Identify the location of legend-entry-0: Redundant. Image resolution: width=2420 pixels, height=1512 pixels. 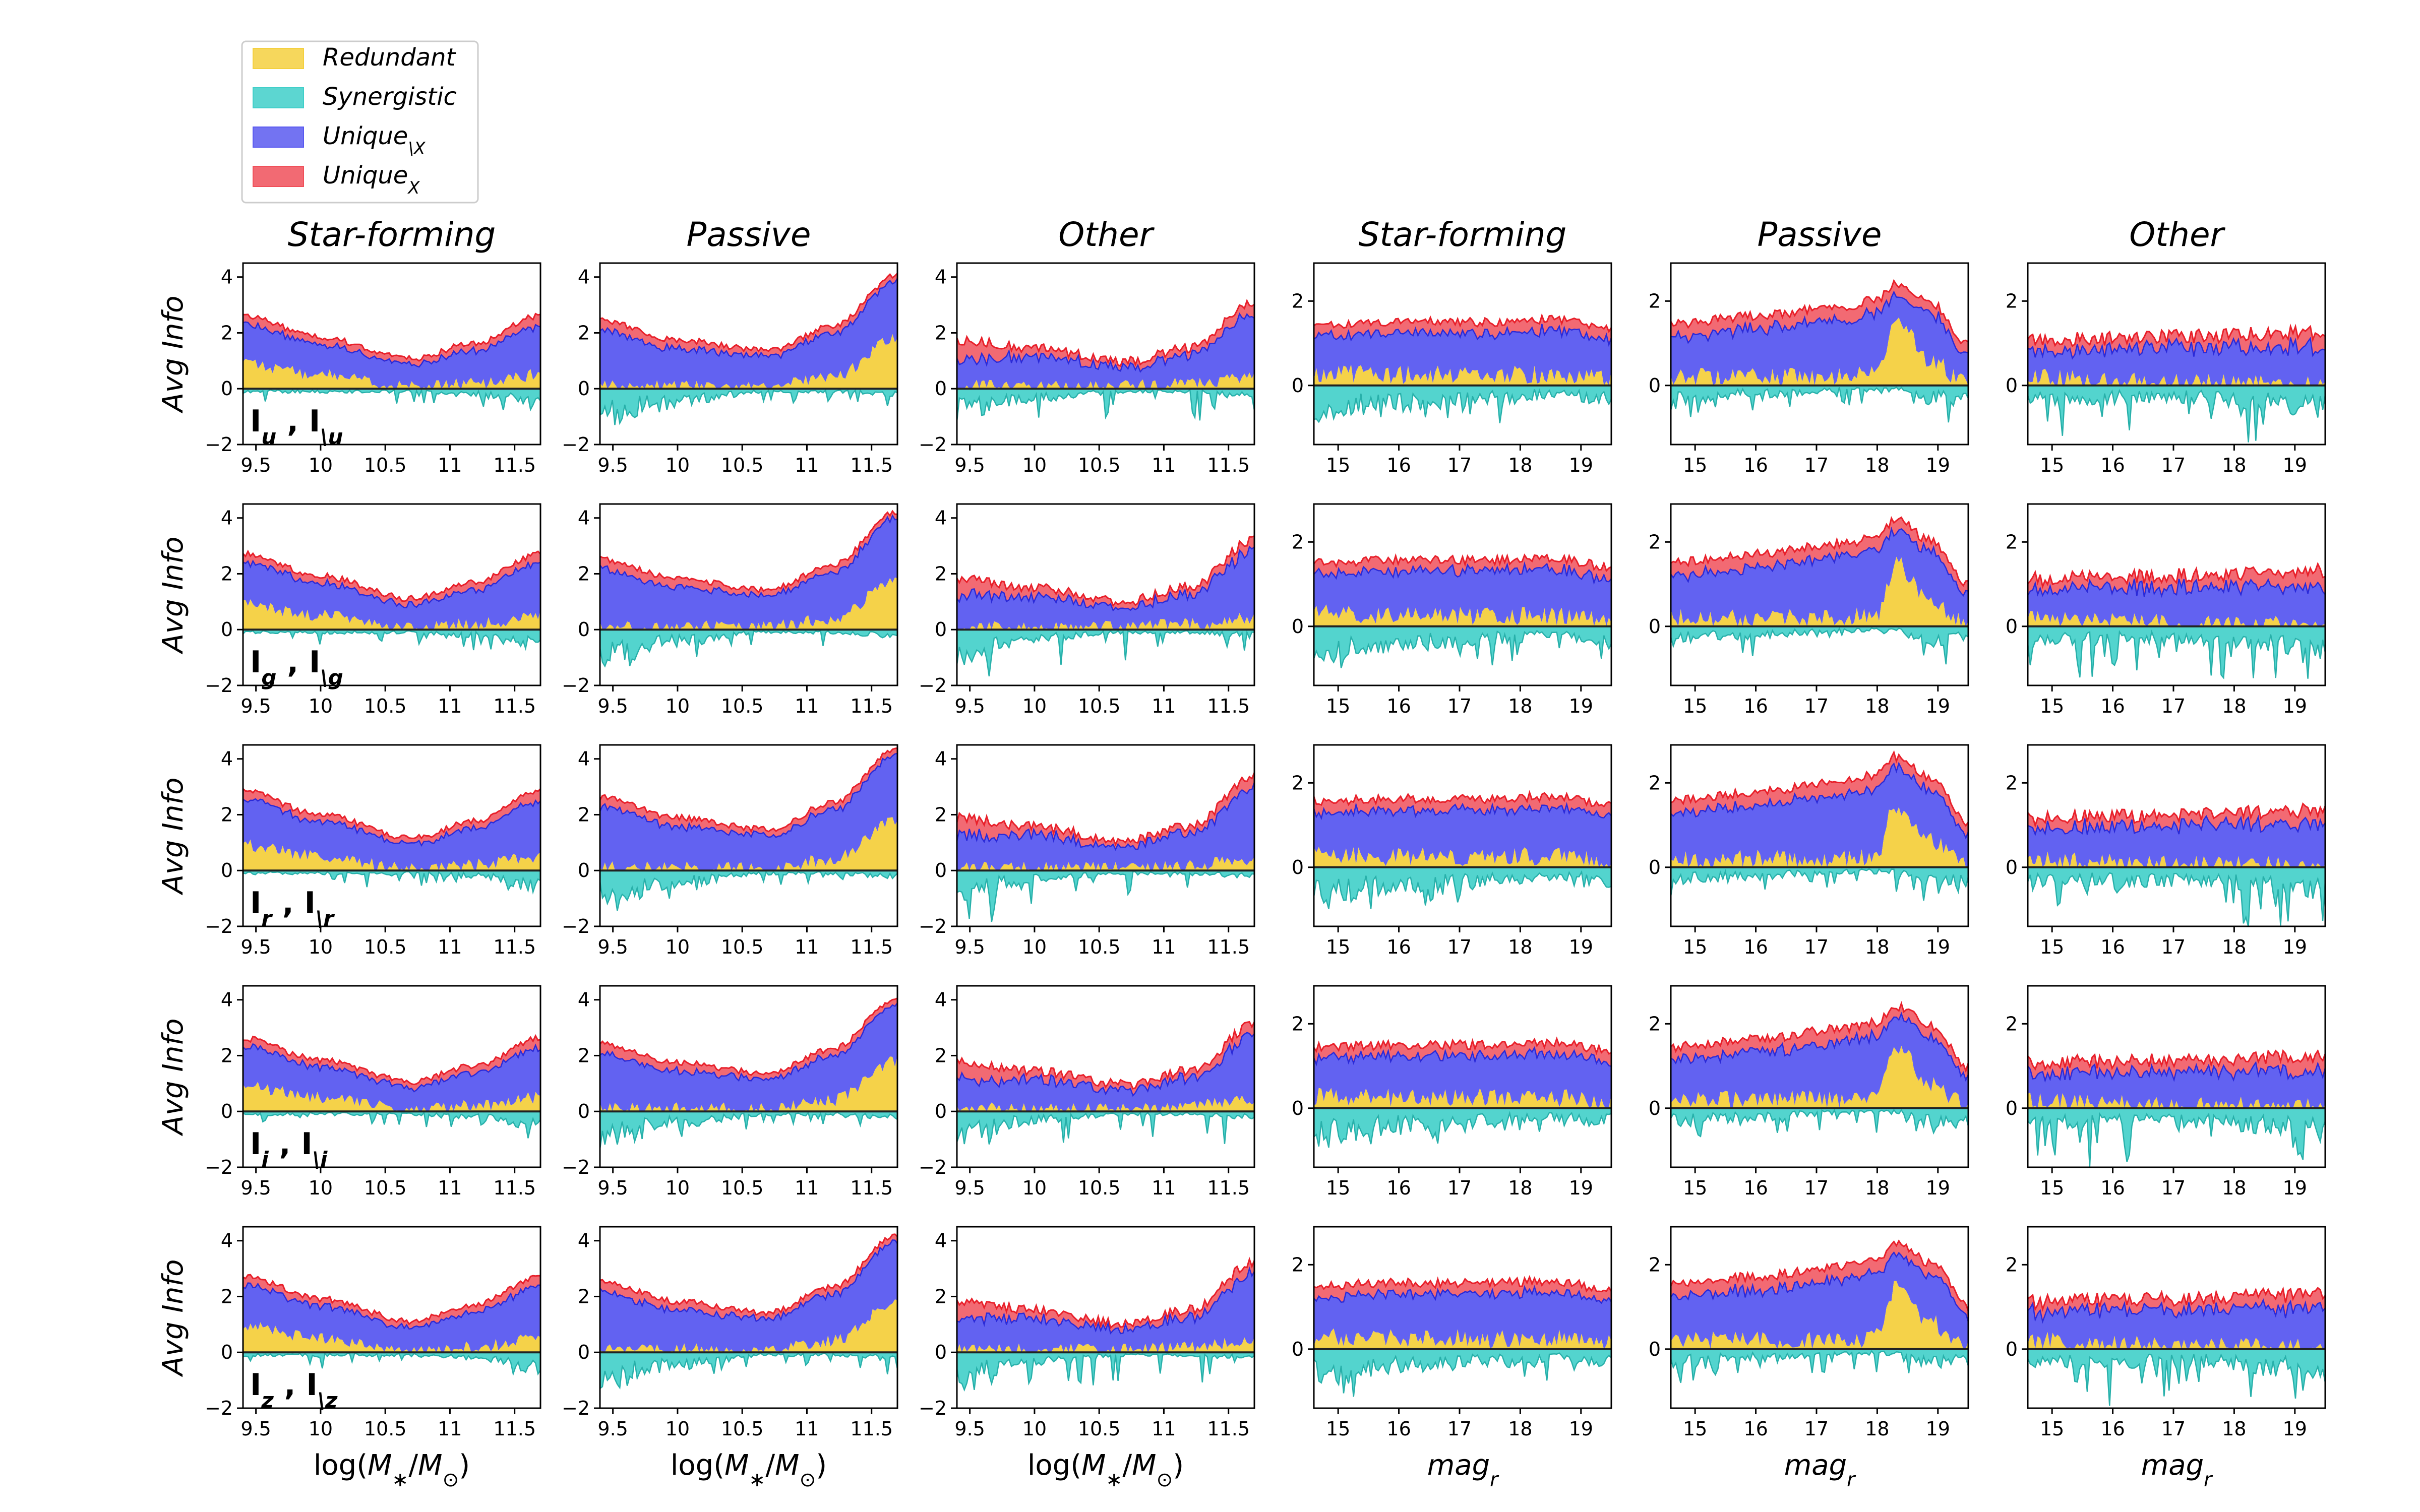
(355, 58).